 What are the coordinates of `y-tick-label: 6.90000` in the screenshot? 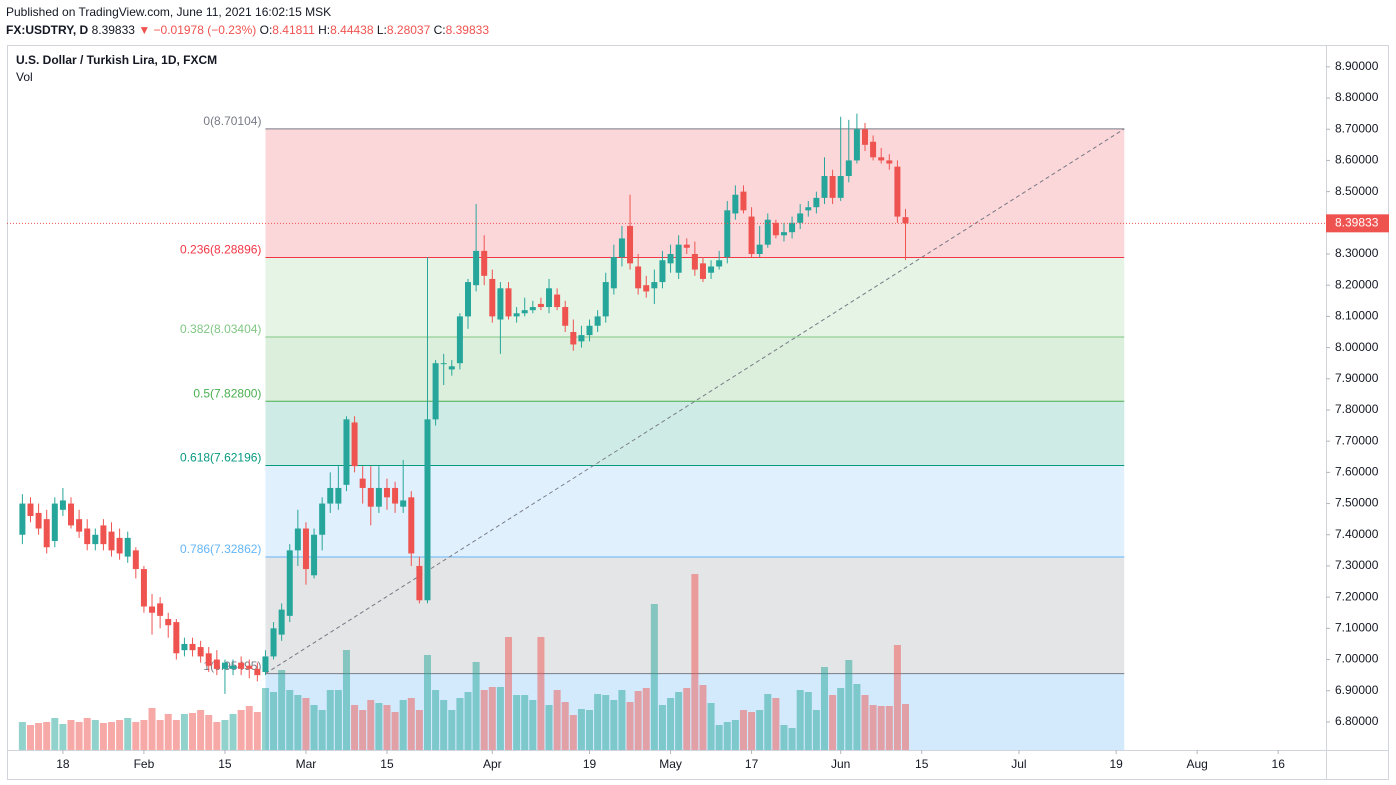 It's located at (1357, 690).